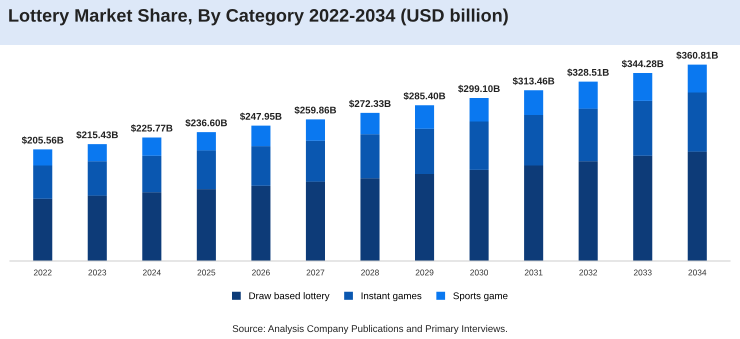 This screenshot has width=740, height=339. What do you see at coordinates (392, 297) in the screenshot?
I see `legend-label: Instant games` at bounding box center [392, 297].